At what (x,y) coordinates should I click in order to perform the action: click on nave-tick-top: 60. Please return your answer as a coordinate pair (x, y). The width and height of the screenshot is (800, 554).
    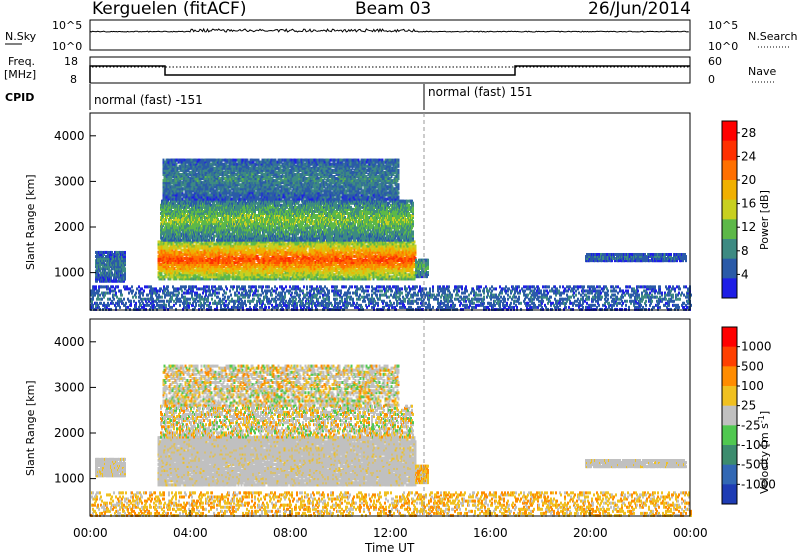
    Looking at the image, I should click on (715, 61).